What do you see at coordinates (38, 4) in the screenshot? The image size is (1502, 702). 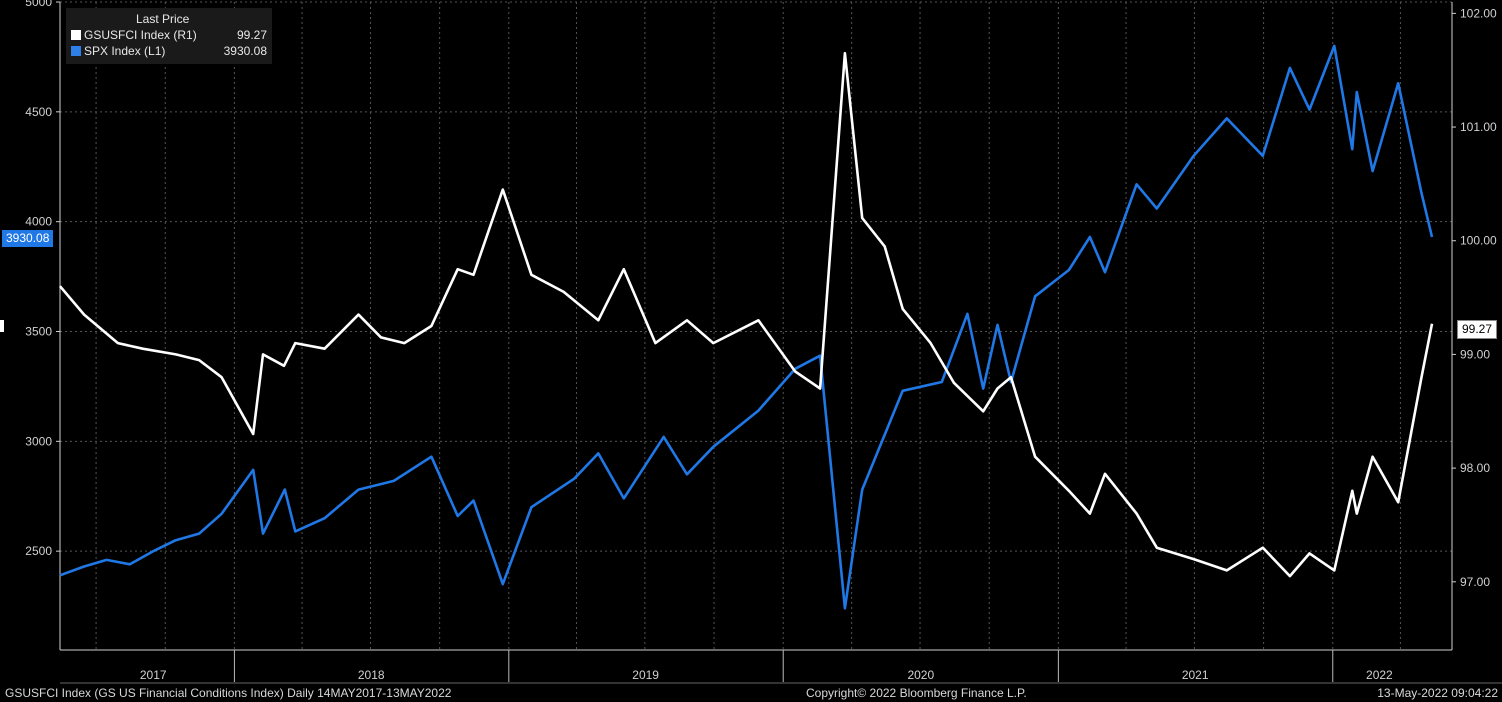 I see `left-tick-label: 5000` at bounding box center [38, 4].